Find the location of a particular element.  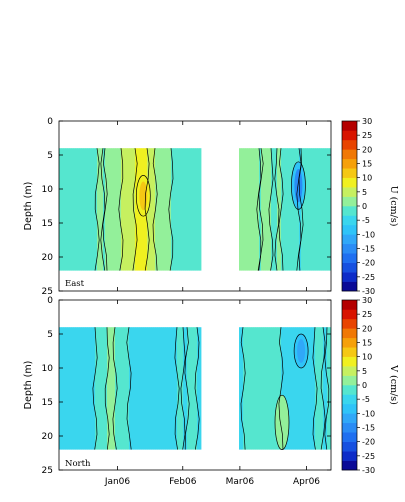

north-y-axis-title: Depth (m) is located at coordinates (28, 385).